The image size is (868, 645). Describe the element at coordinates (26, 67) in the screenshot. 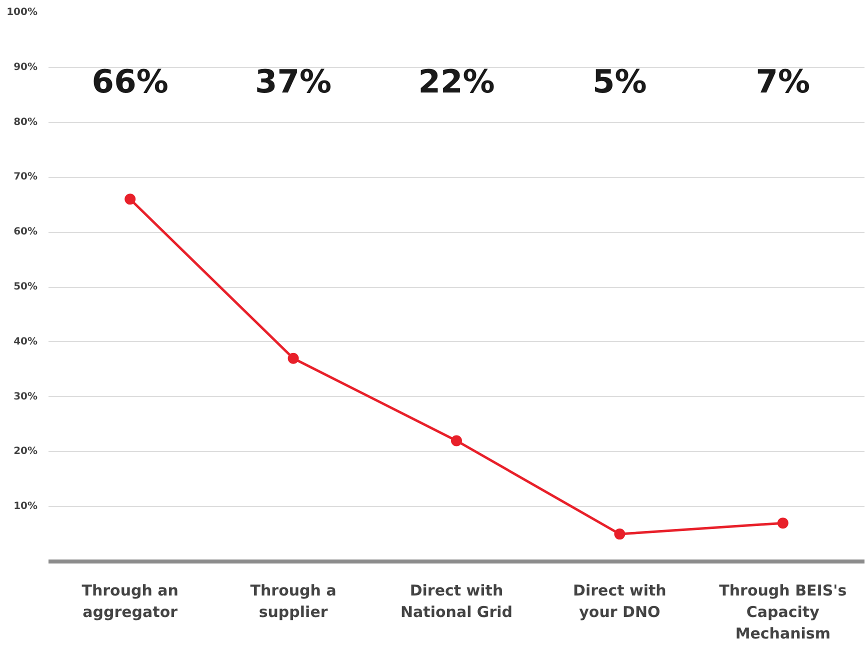

I see `y-tick-label: 90%` at that location.